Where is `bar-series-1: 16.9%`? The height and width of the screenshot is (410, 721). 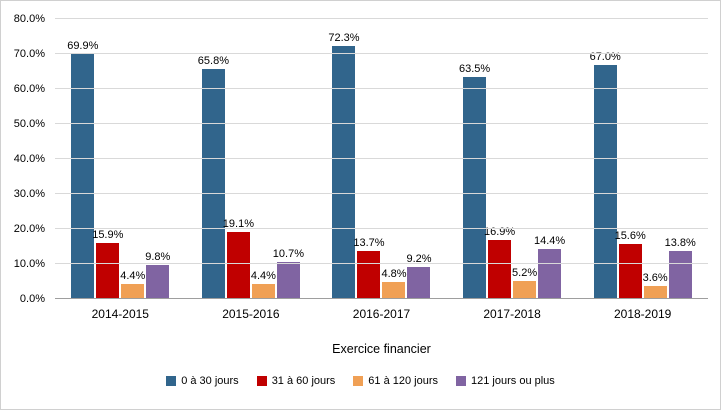
bar-series-1: 16.9% is located at coordinates (499, 262).